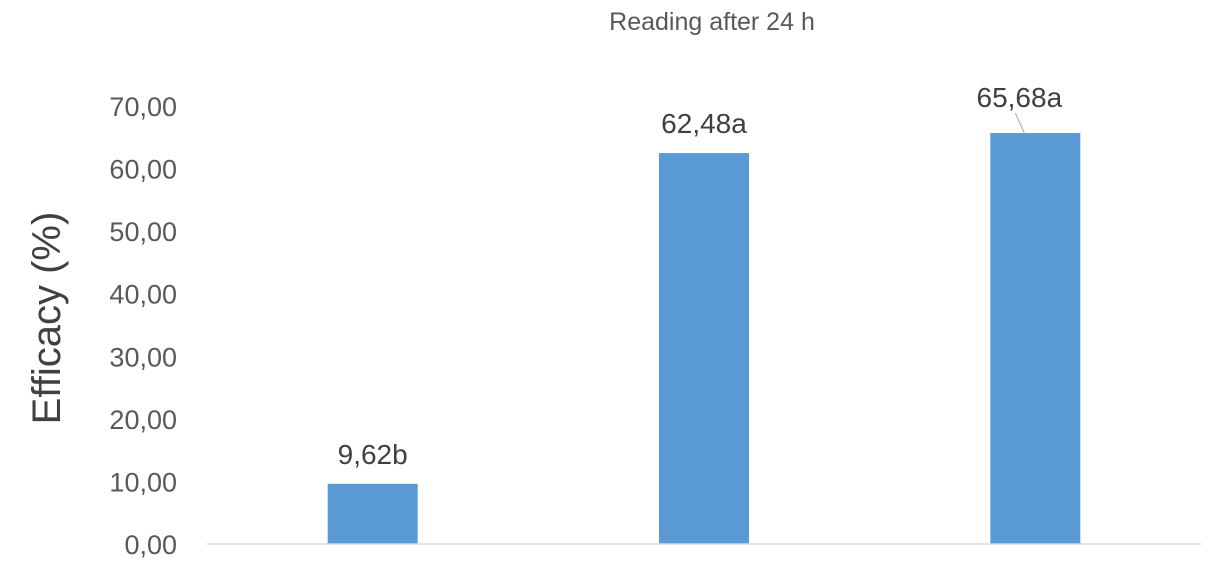 Image resolution: width=1213 pixels, height=561 pixels. What do you see at coordinates (143, 482) in the screenshot?
I see `y-tick-label: 10,00` at bounding box center [143, 482].